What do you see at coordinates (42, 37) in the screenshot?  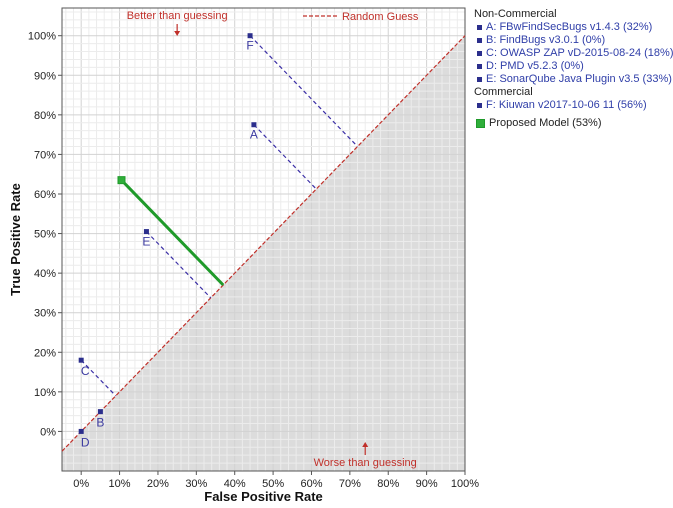 I see `y-tick-label: 100%` at bounding box center [42, 37].